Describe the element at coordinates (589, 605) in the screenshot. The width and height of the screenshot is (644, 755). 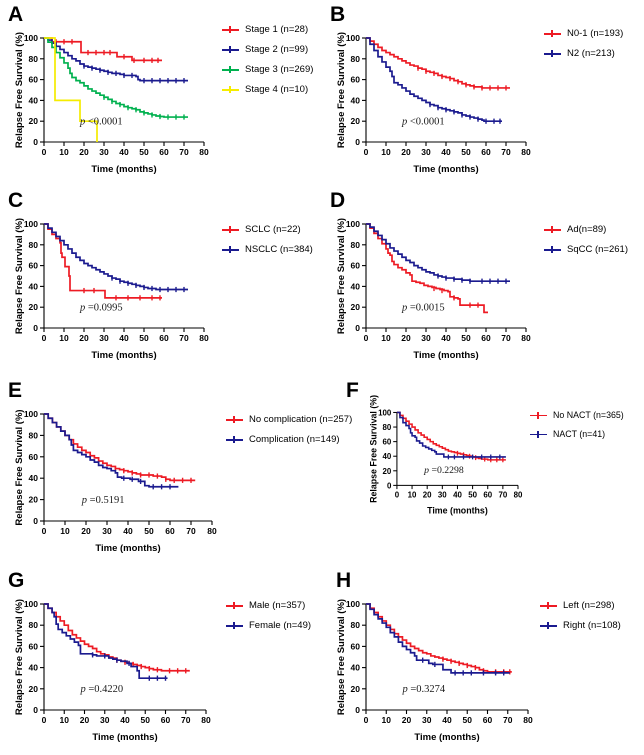
I see `legend-label: Left (n=298)` at that location.